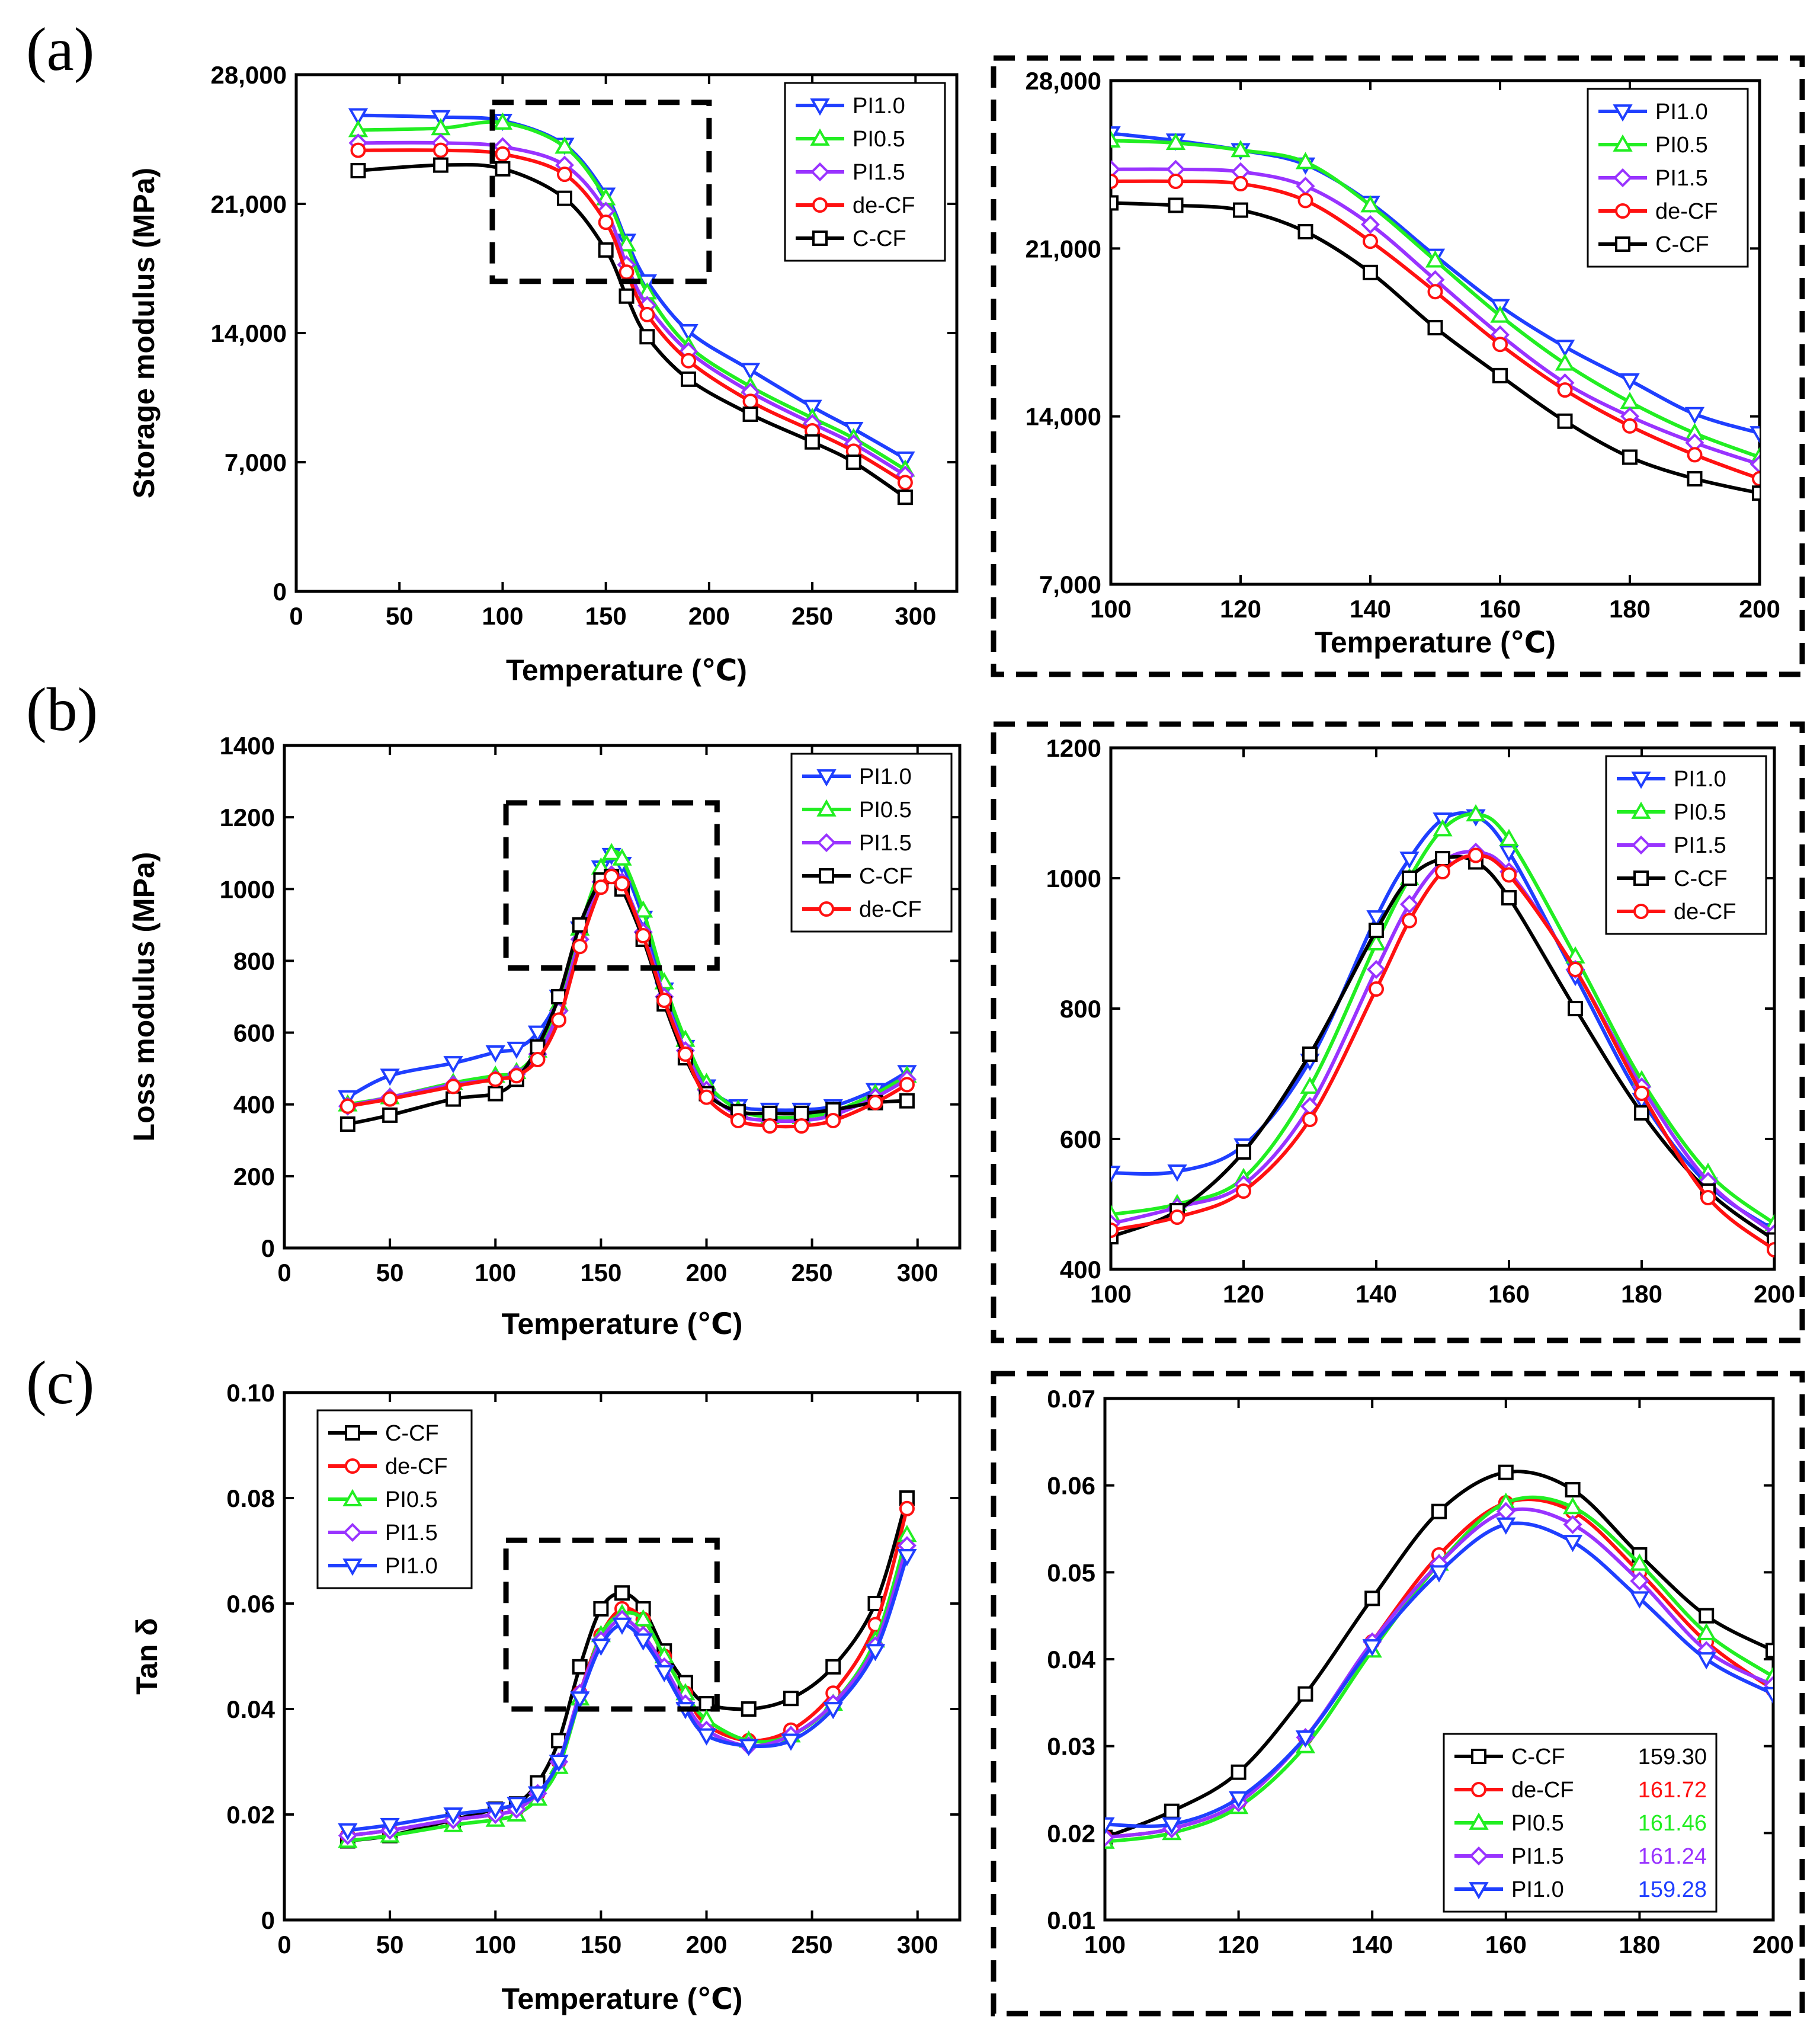 The height and width of the screenshot is (2029, 1820). What do you see at coordinates (1071, 1572) in the screenshot?
I see `y-tick-label: 0.05` at bounding box center [1071, 1572].